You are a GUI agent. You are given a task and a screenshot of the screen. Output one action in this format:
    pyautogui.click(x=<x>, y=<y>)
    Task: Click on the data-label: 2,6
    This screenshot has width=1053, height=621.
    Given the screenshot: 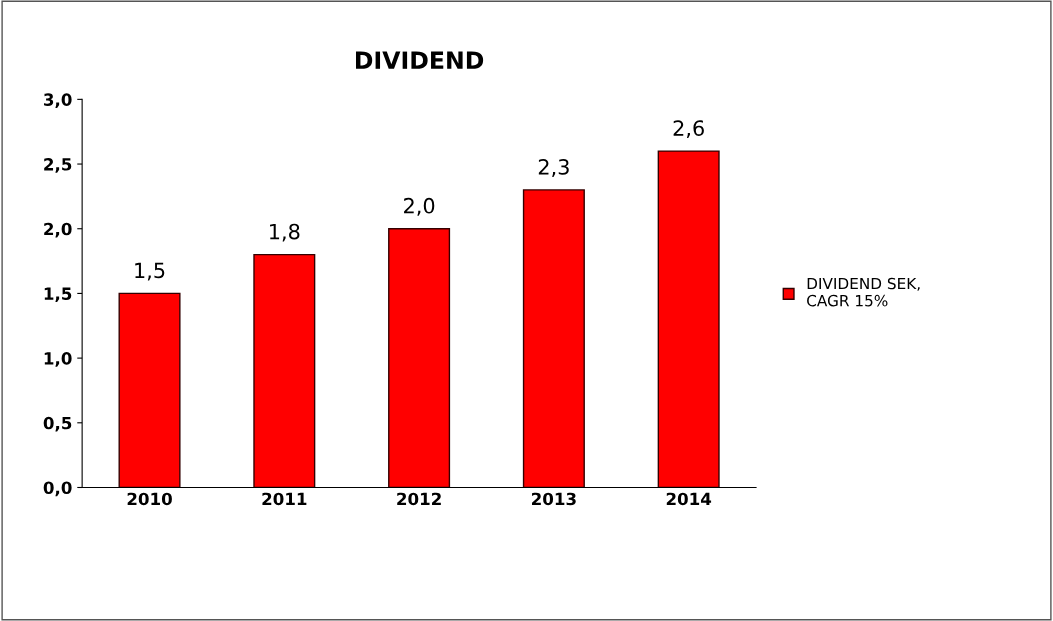 What is the action you would take?
    pyautogui.click(x=688, y=129)
    